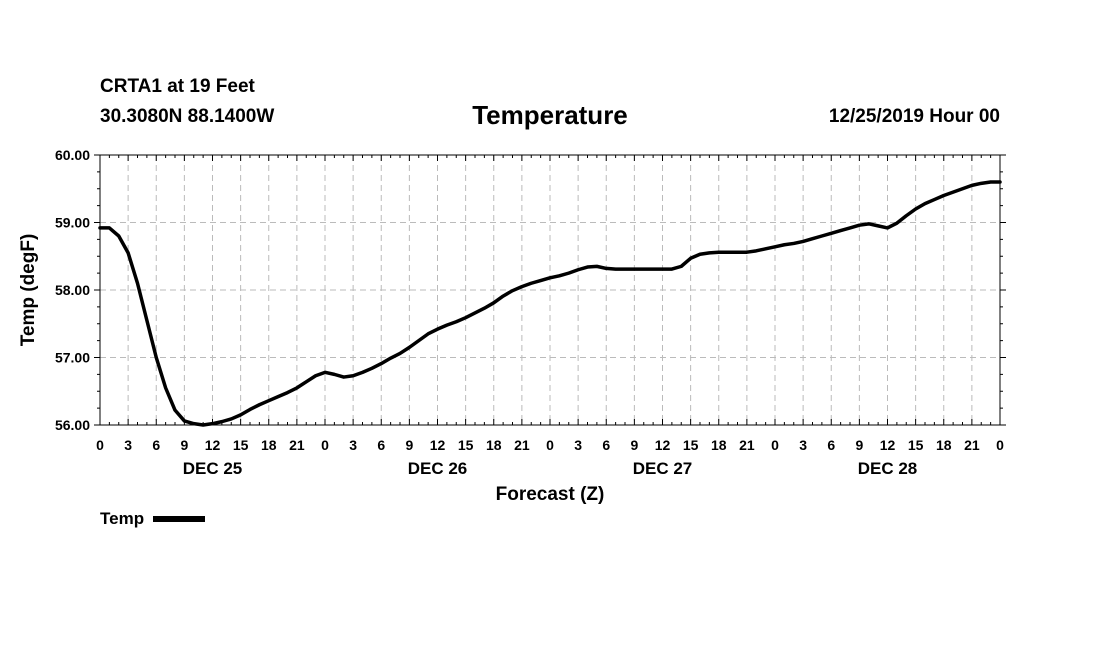  Describe the element at coordinates (550, 494) in the screenshot. I see `x-axis-title: Forecast (Z)` at that location.